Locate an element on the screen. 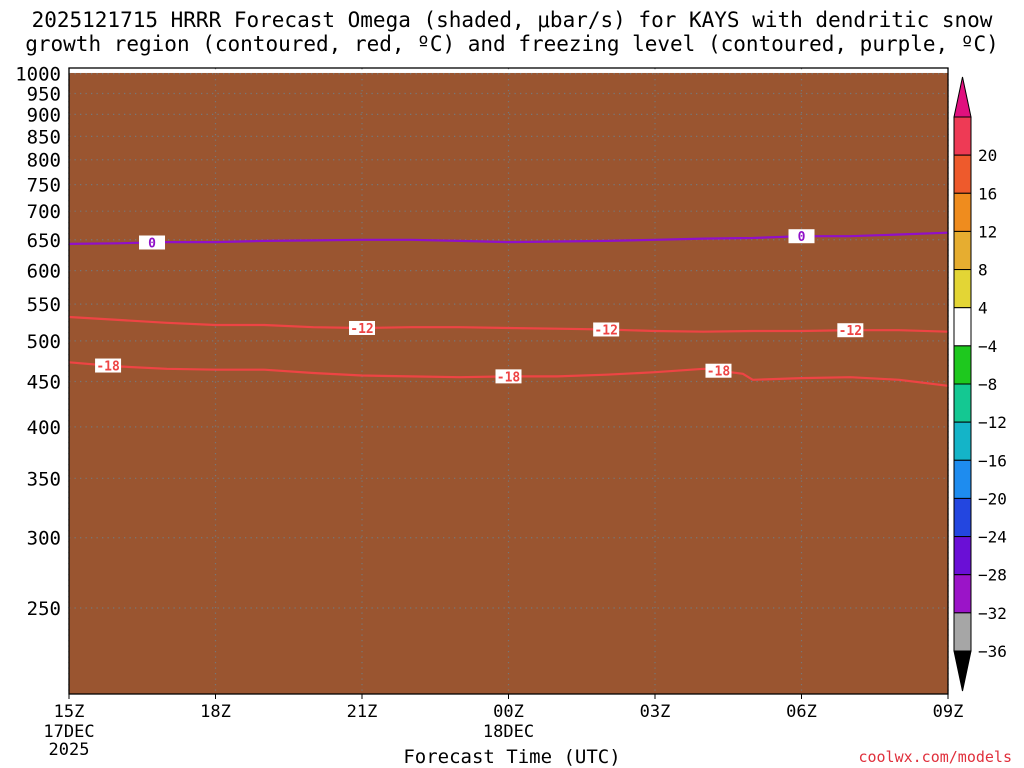 This screenshot has height=768, width=1024. colorbar-label: −4 is located at coordinates (987, 346).